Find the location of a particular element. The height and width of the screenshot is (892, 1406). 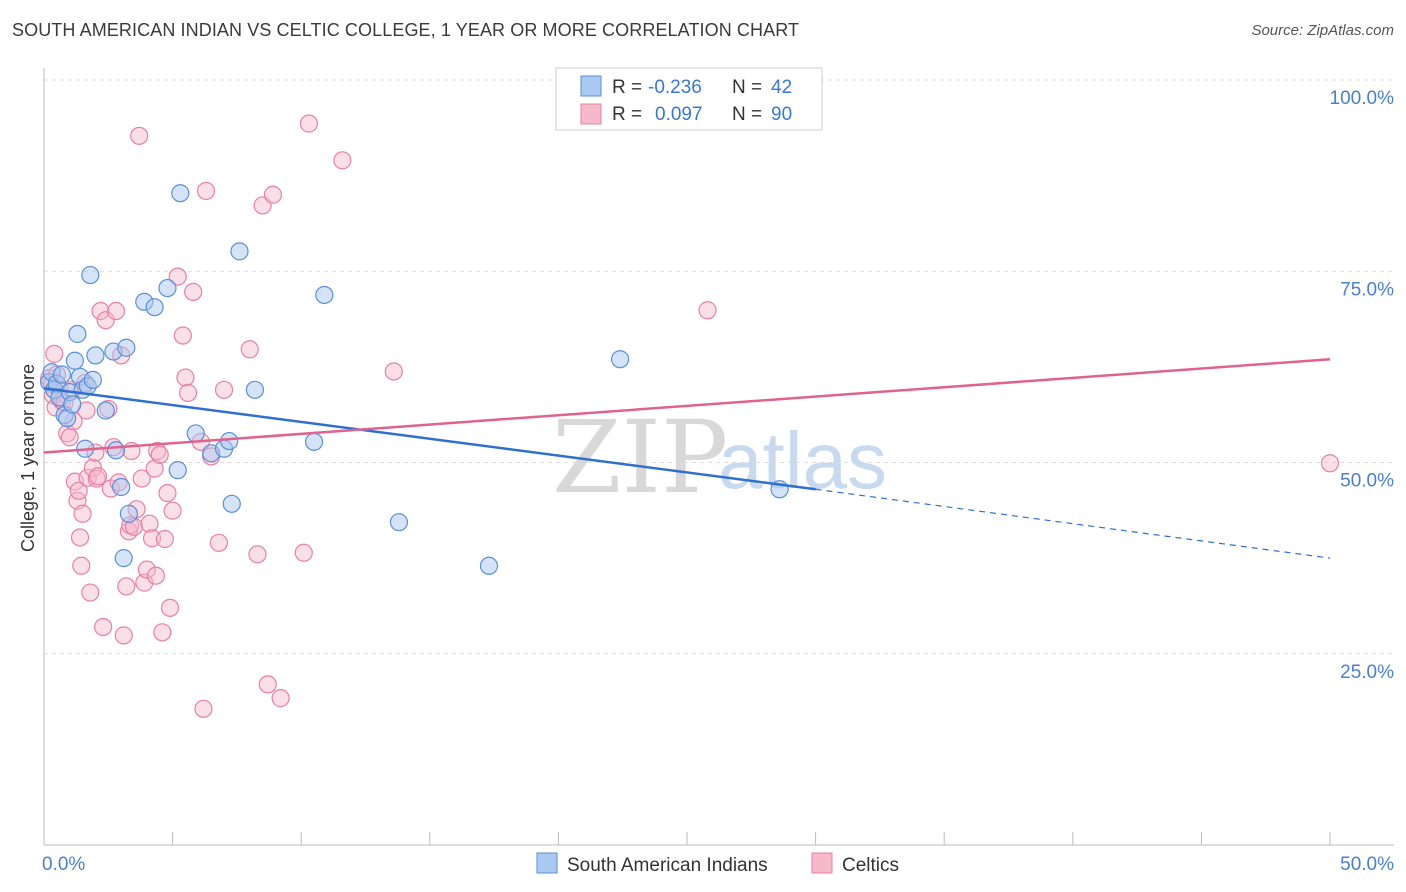

bottom-legend-label-blue: South American Indians is located at coordinates (667, 865).